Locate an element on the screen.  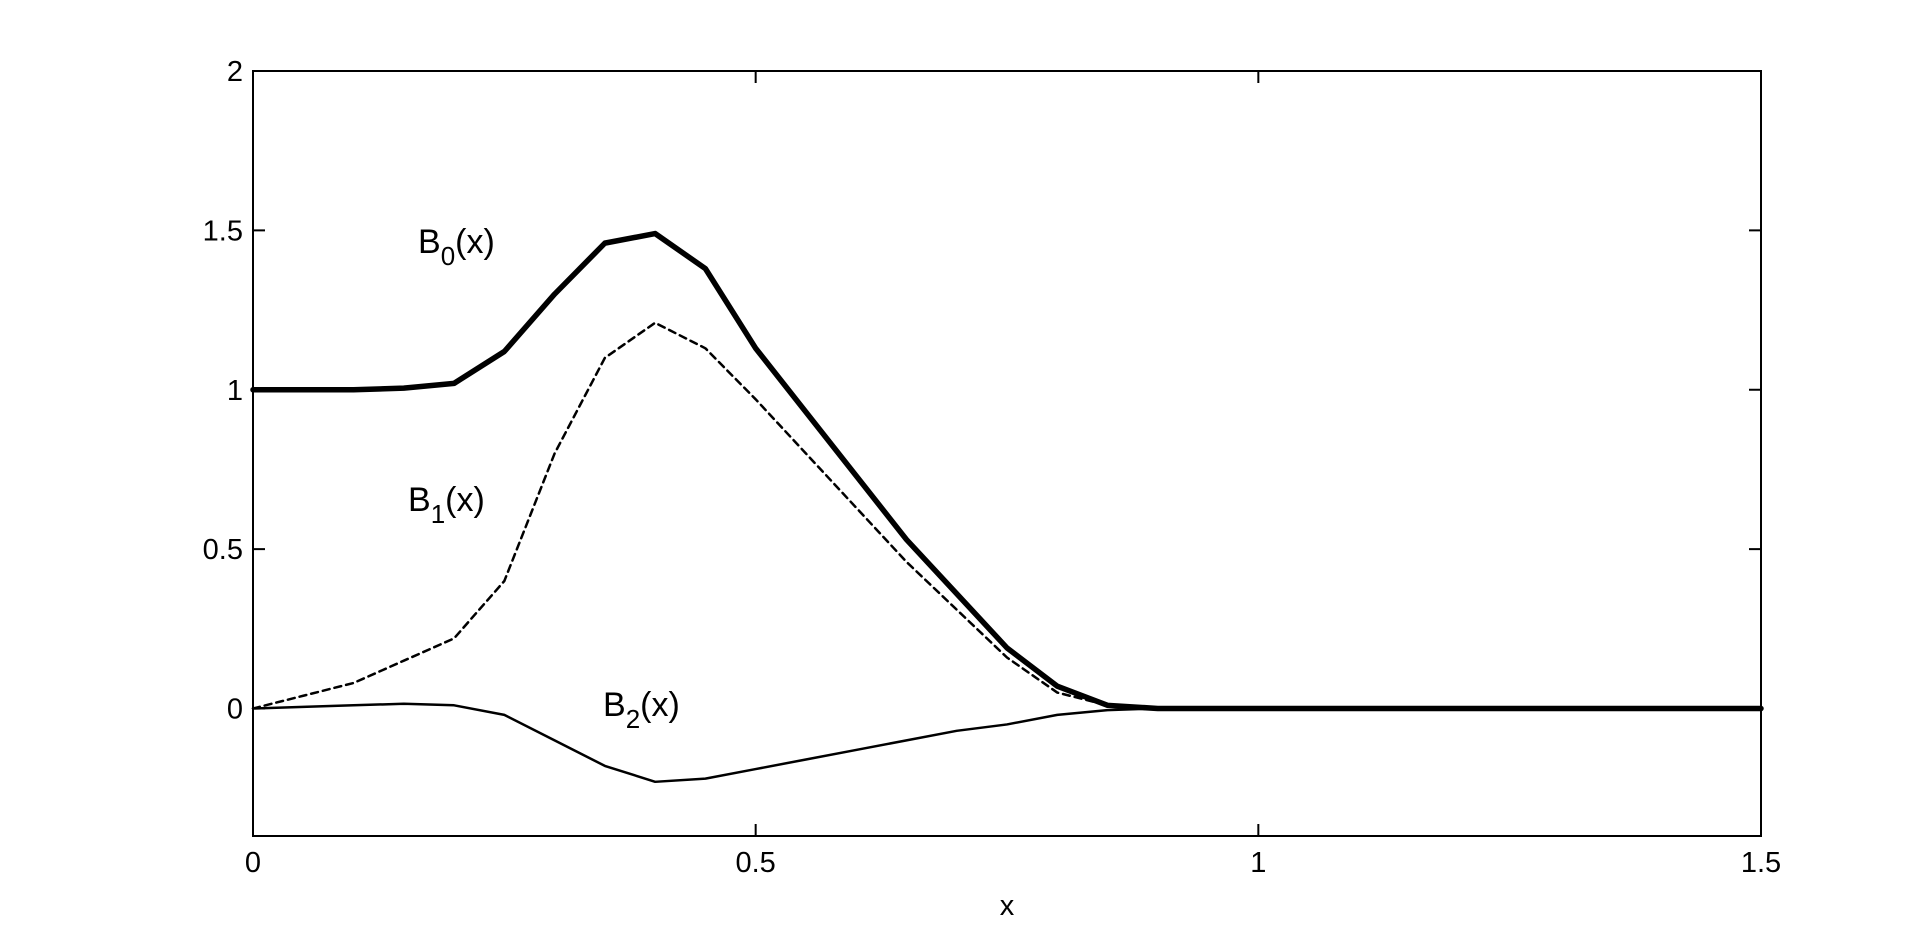
y-tick-label: 0.5 is located at coordinates (223, 550).